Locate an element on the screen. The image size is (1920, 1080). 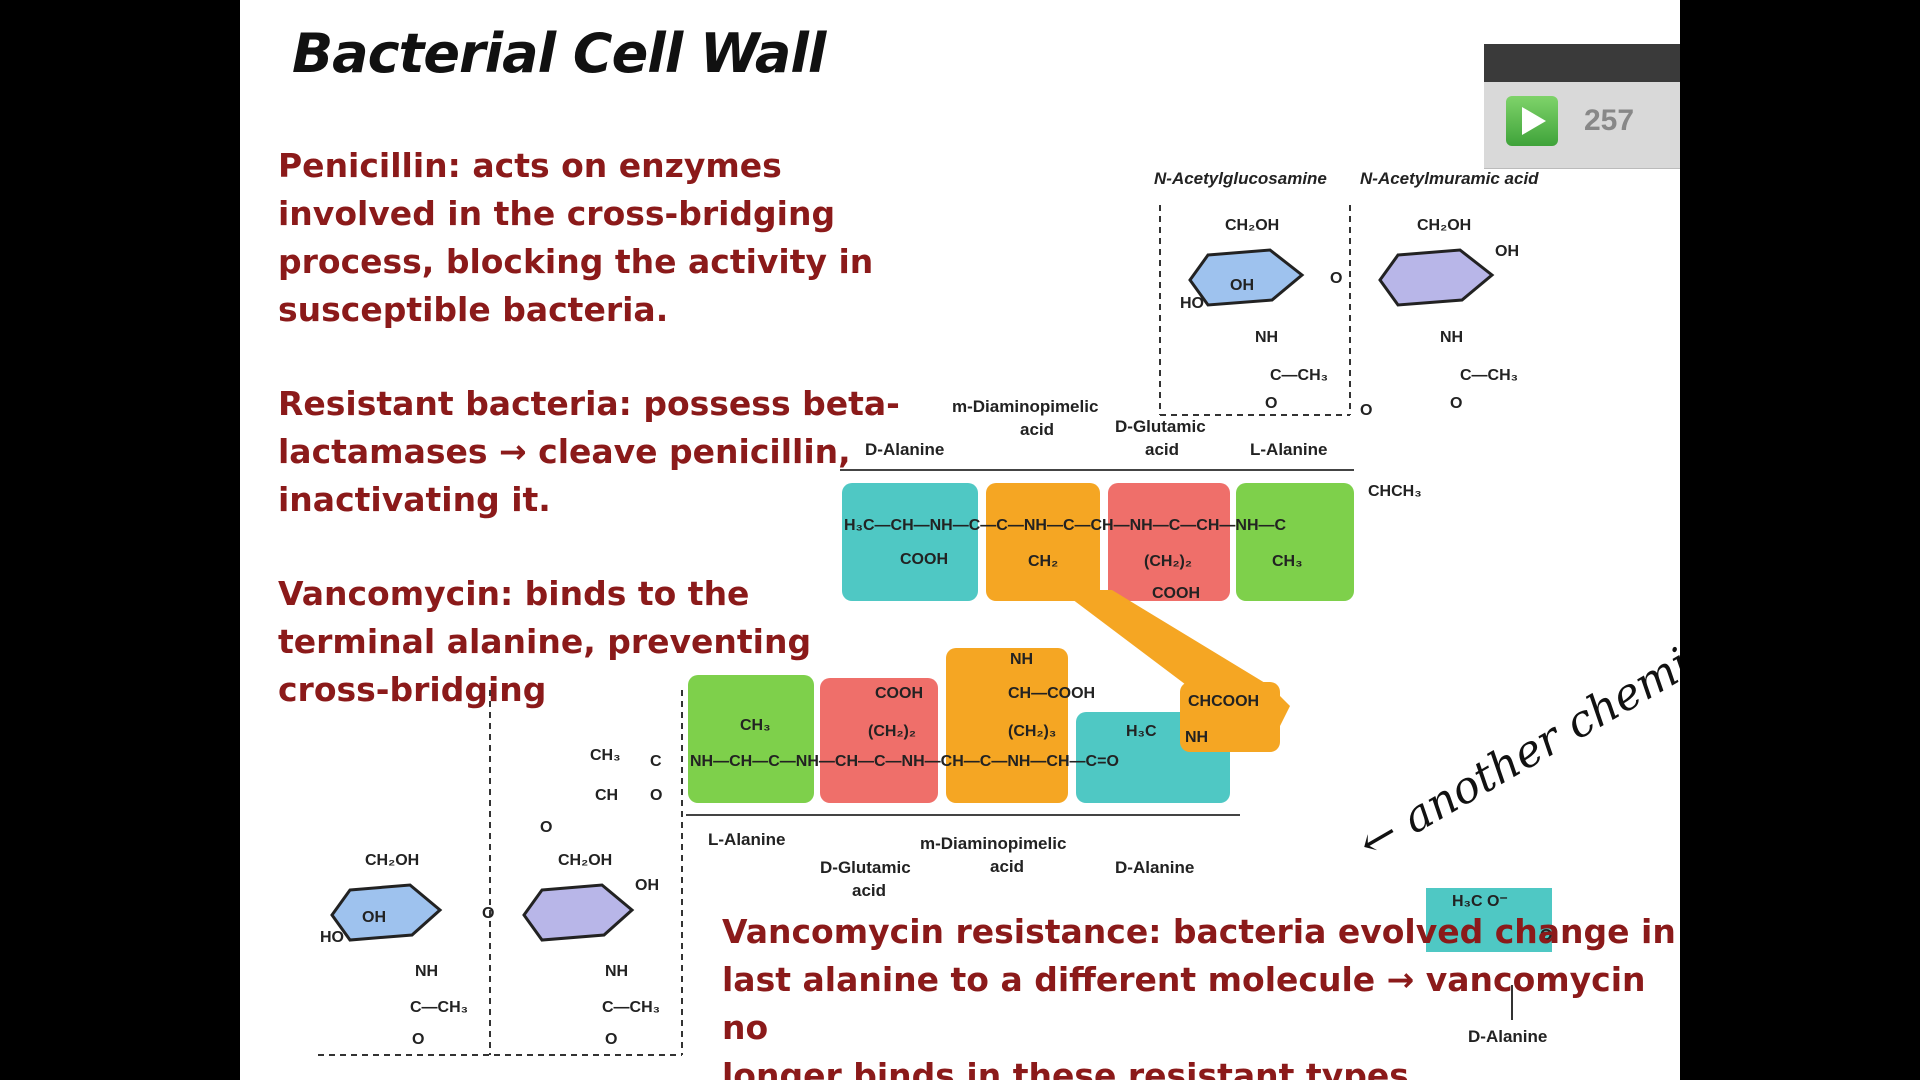
bottom-glucosamine-ring is located at coordinates (386, 912).